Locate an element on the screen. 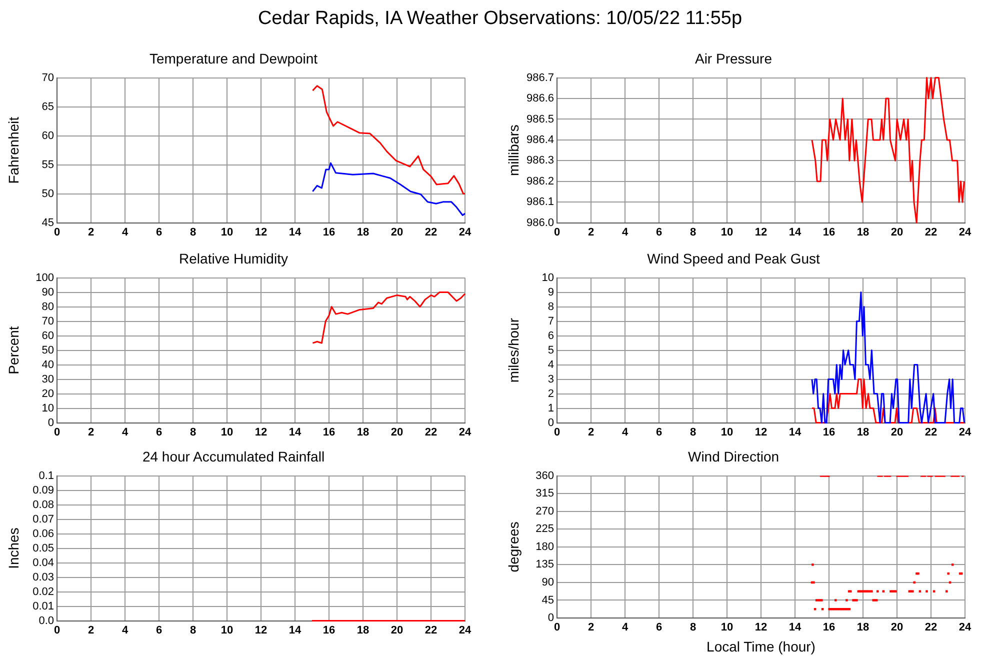 The height and width of the screenshot is (660, 1000). y-tick-label: 270 is located at coordinates (545, 511).